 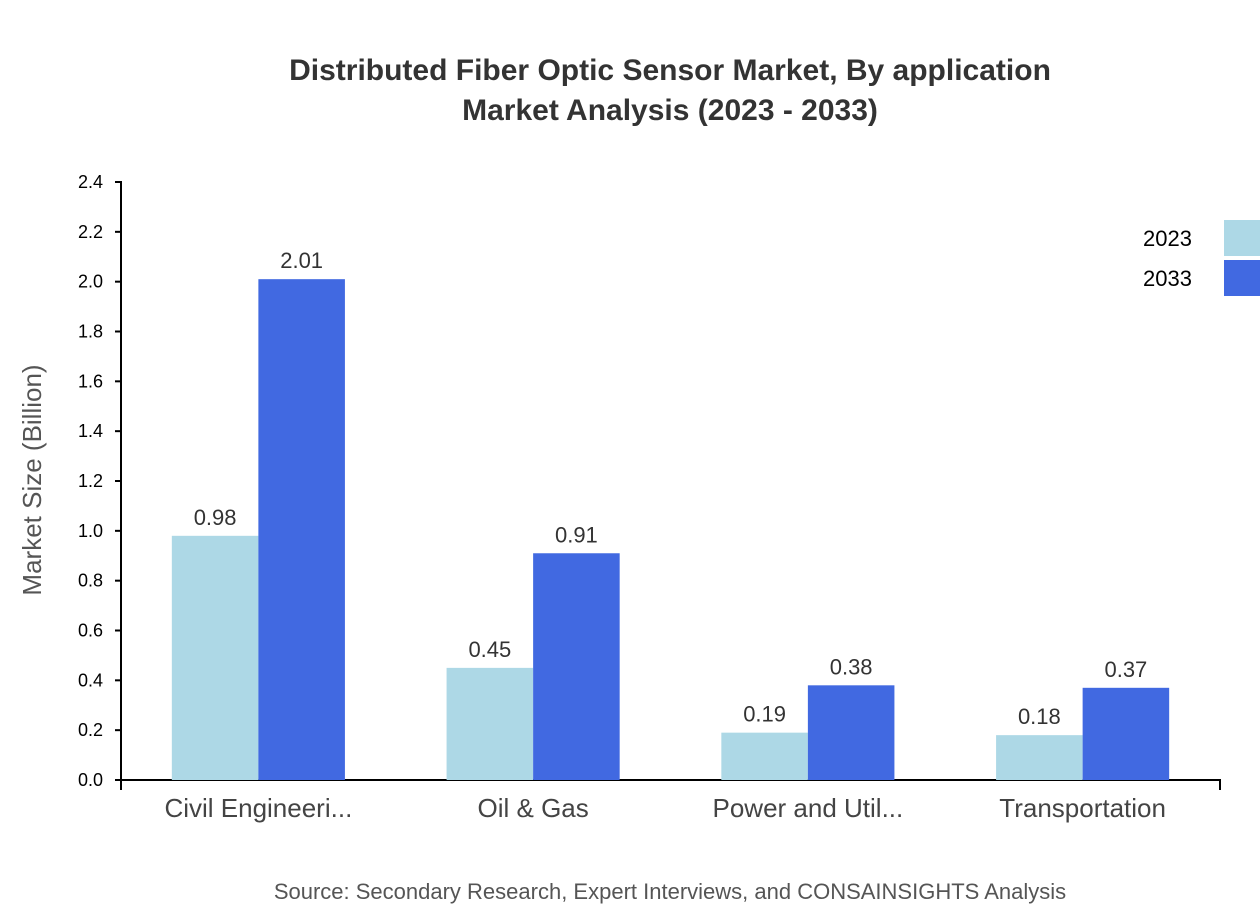 What do you see at coordinates (764, 714) in the screenshot?
I see `data-label: 0.19` at bounding box center [764, 714].